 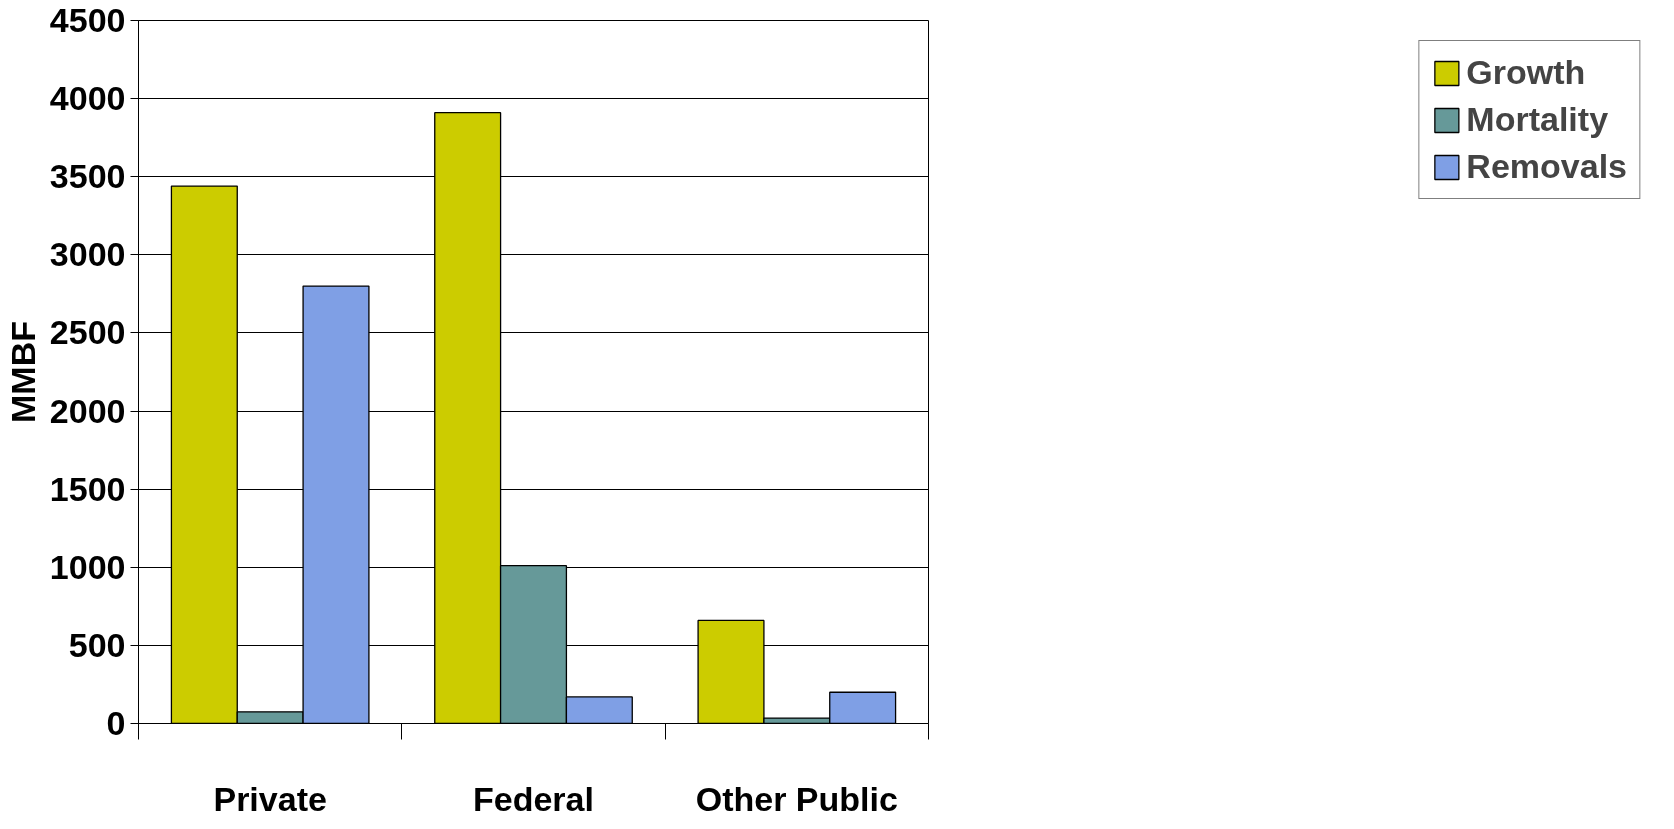 I want to click on y-tick-label: 0, so click(x=116, y=723).